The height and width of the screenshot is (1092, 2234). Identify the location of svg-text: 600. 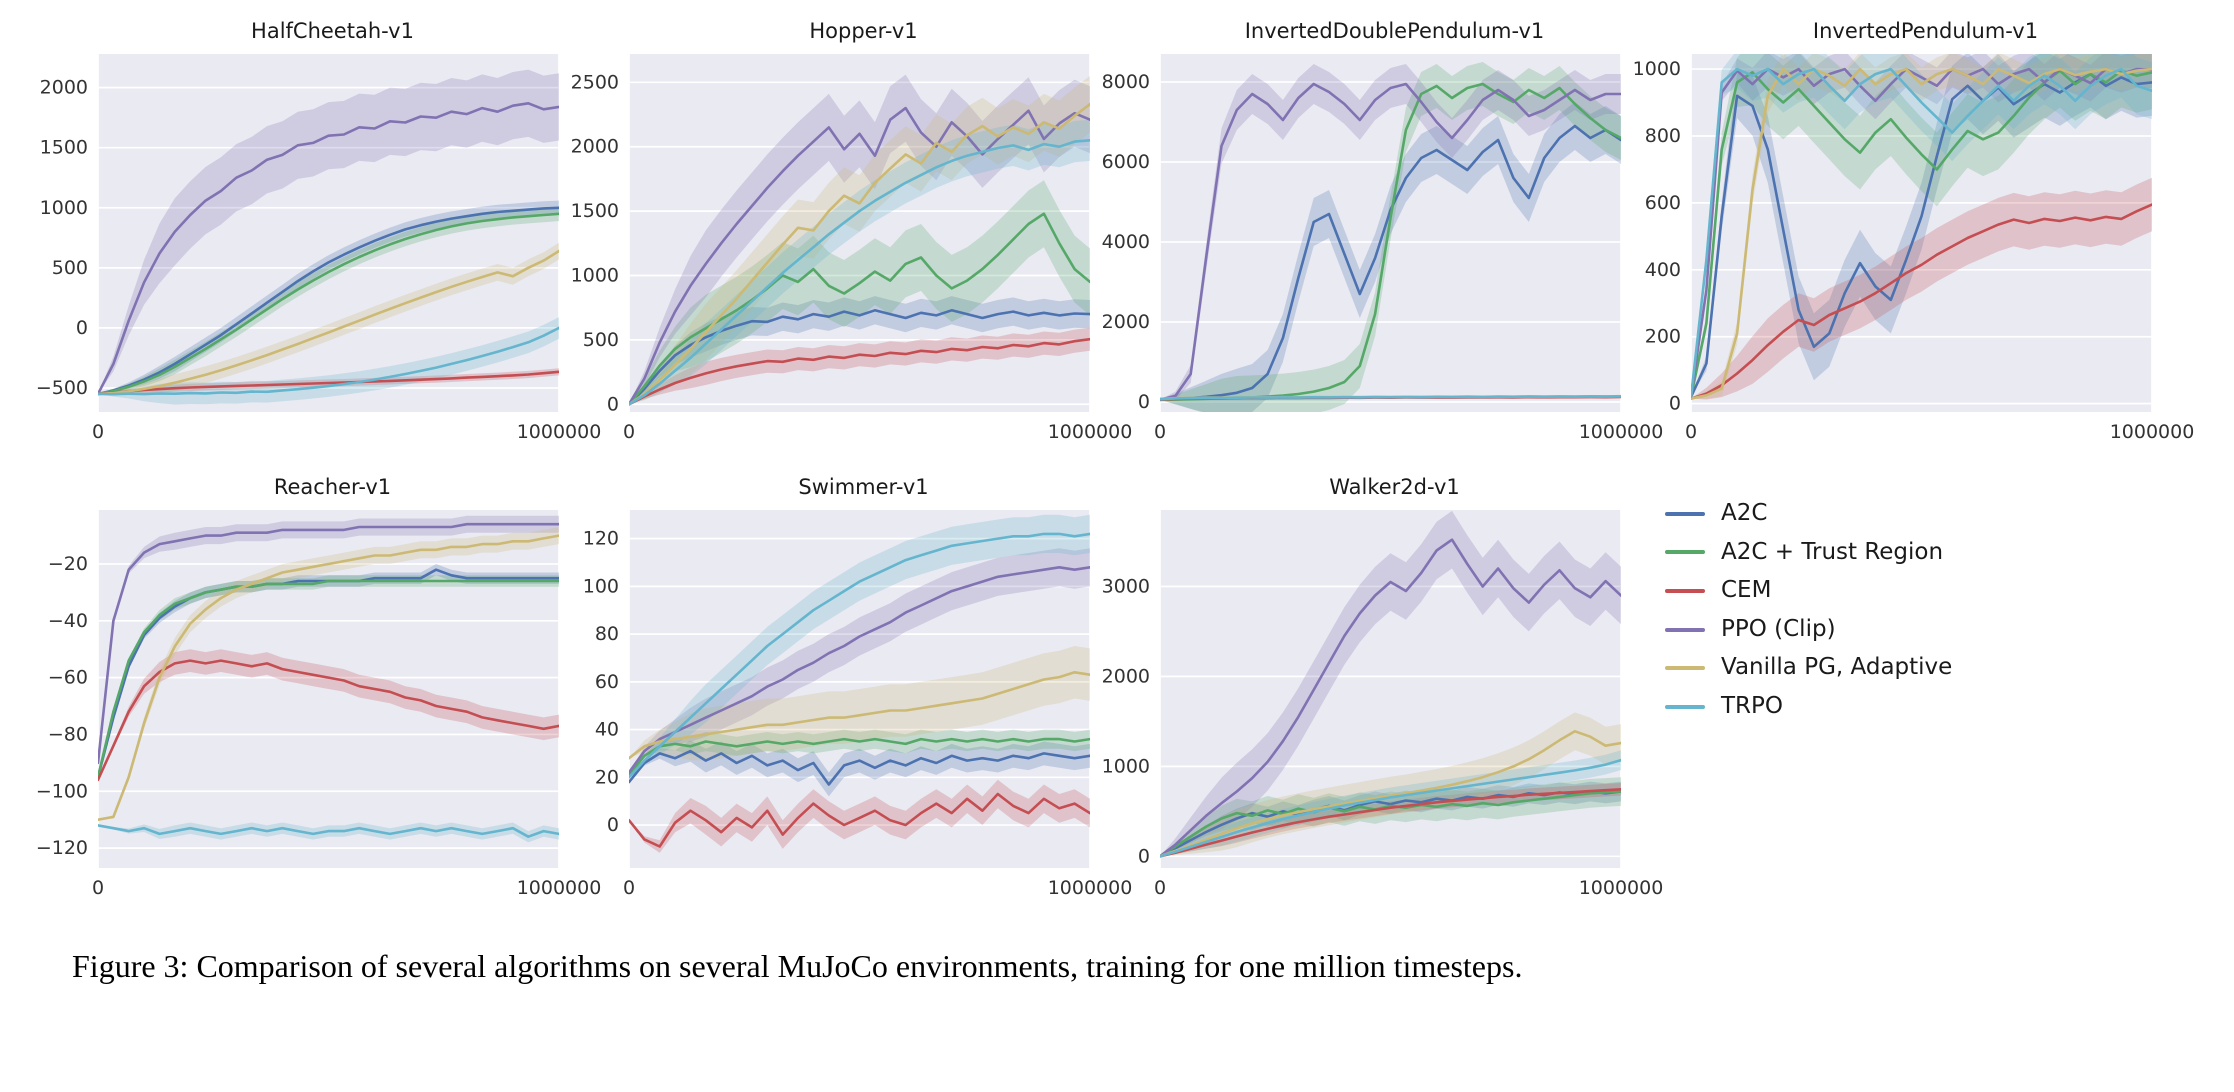
(1663, 203).